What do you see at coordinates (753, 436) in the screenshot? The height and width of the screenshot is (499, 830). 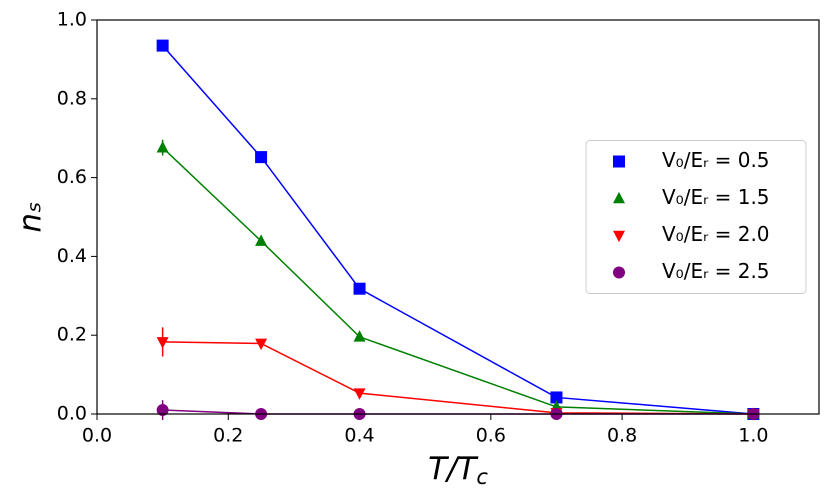 I see `x-tick-label: 1.0` at bounding box center [753, 436].